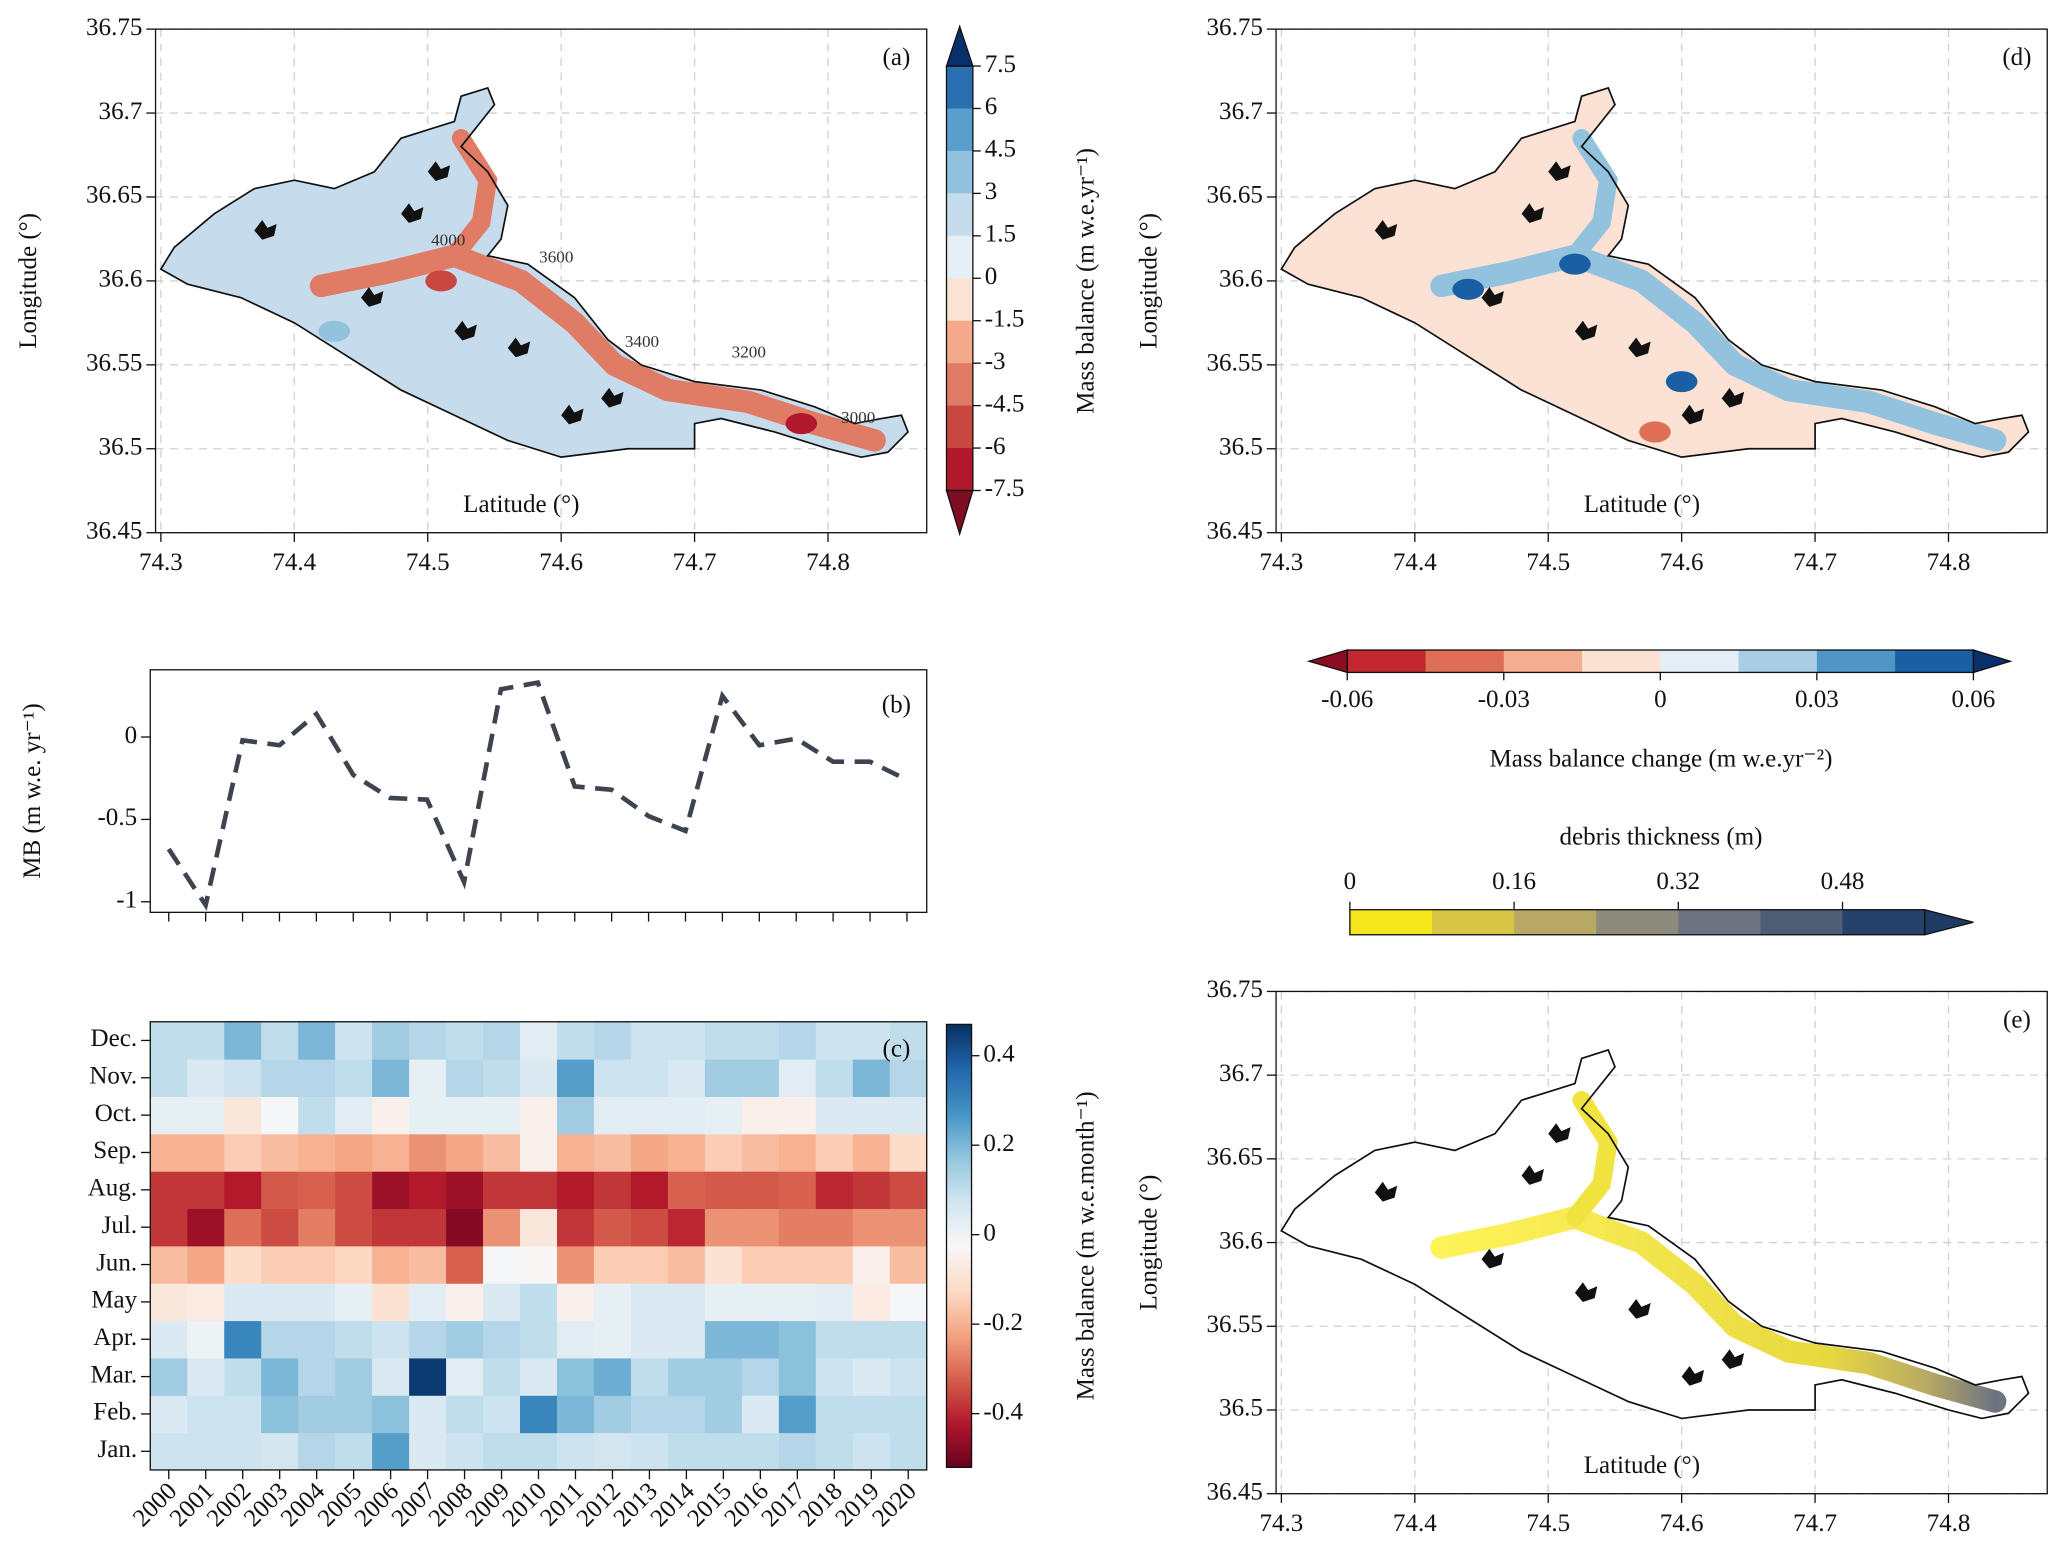  I want to click on y-tick-label: 36.6, so click(1241, 1240).